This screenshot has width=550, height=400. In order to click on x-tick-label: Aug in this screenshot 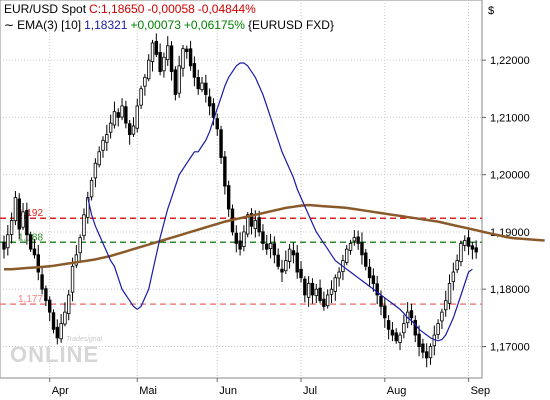, I will do `click(397, 391)`.